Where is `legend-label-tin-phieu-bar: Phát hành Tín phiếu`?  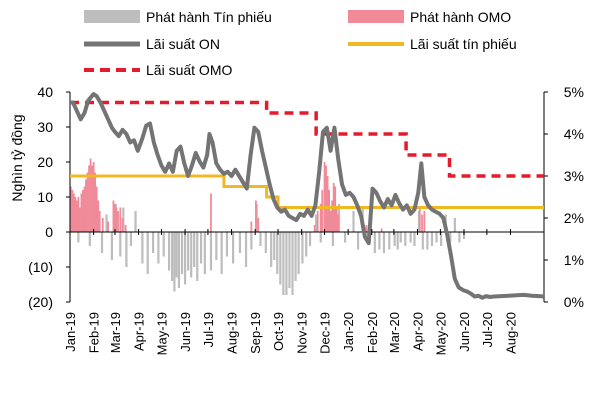 legend-label-tin-phieu-bar: Phát hành Tín phiếu is located at coordinates (209, 17).